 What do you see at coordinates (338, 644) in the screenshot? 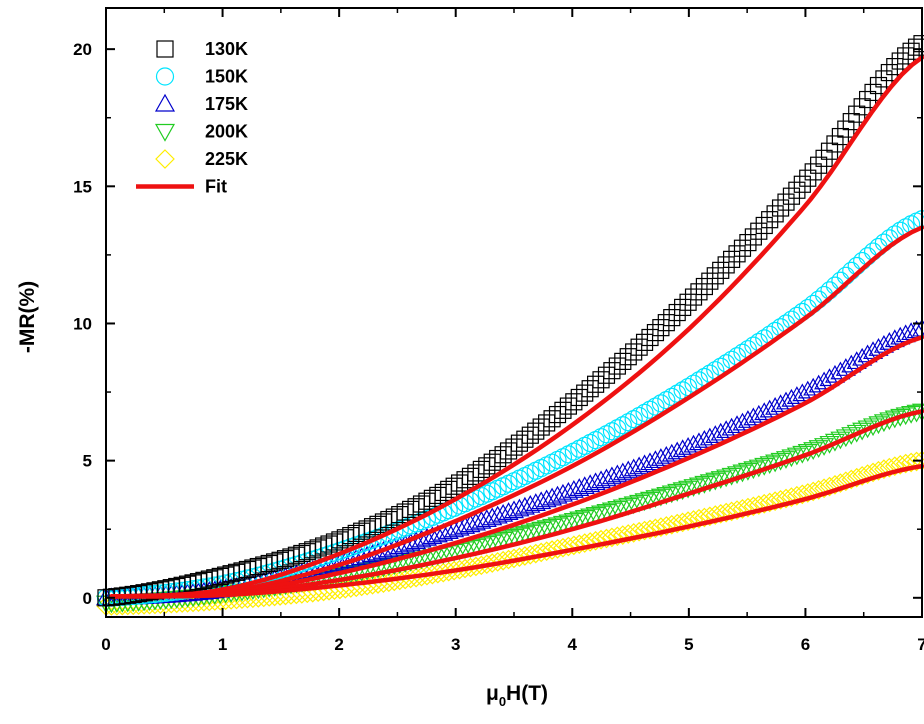
I see `x-tick-label: 2` at bounding box center [338, 644].